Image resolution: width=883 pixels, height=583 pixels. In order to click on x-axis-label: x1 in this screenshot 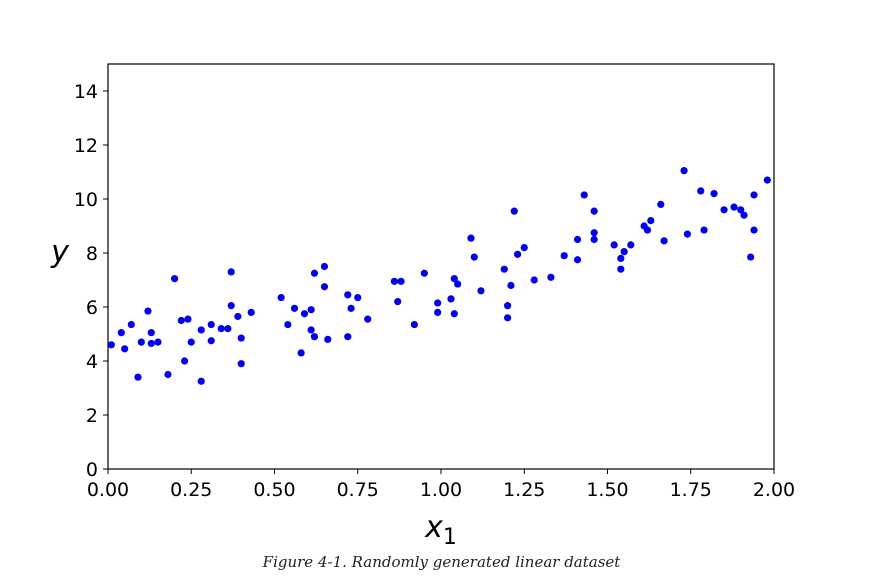, I will do `click(440, 530)`.